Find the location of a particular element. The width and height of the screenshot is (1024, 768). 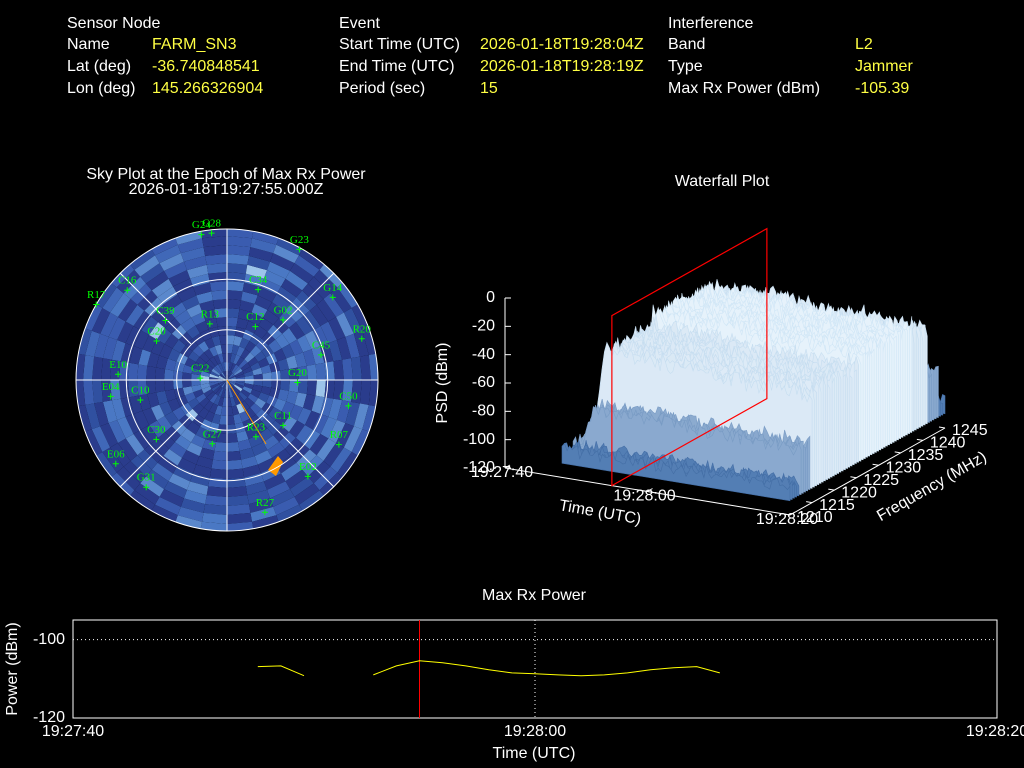

y-tick-label: -100 is located at coordinates (49, 639).